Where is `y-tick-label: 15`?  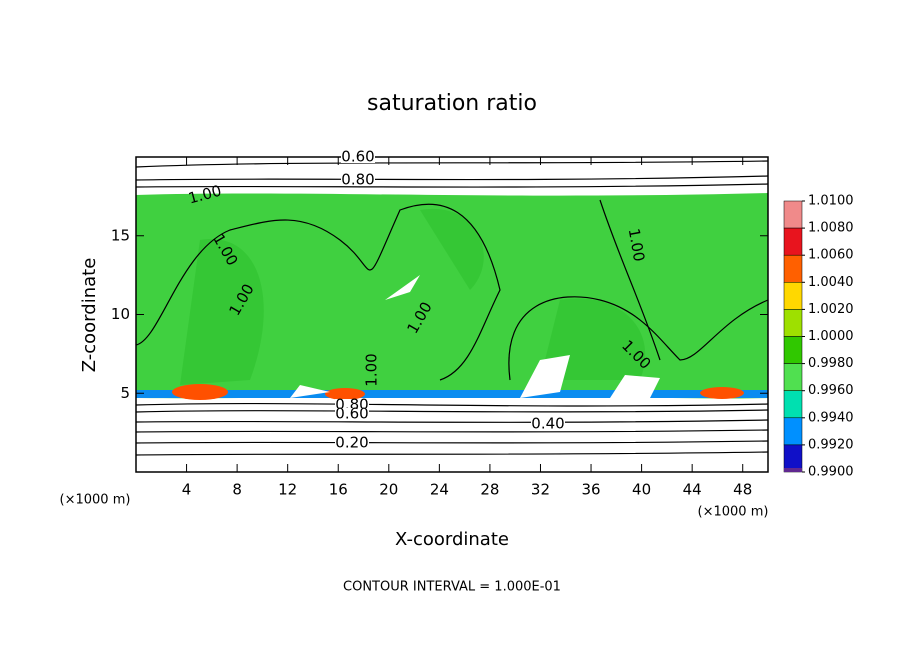
y-tick-label: 15 is located at coordinates (120, 235).